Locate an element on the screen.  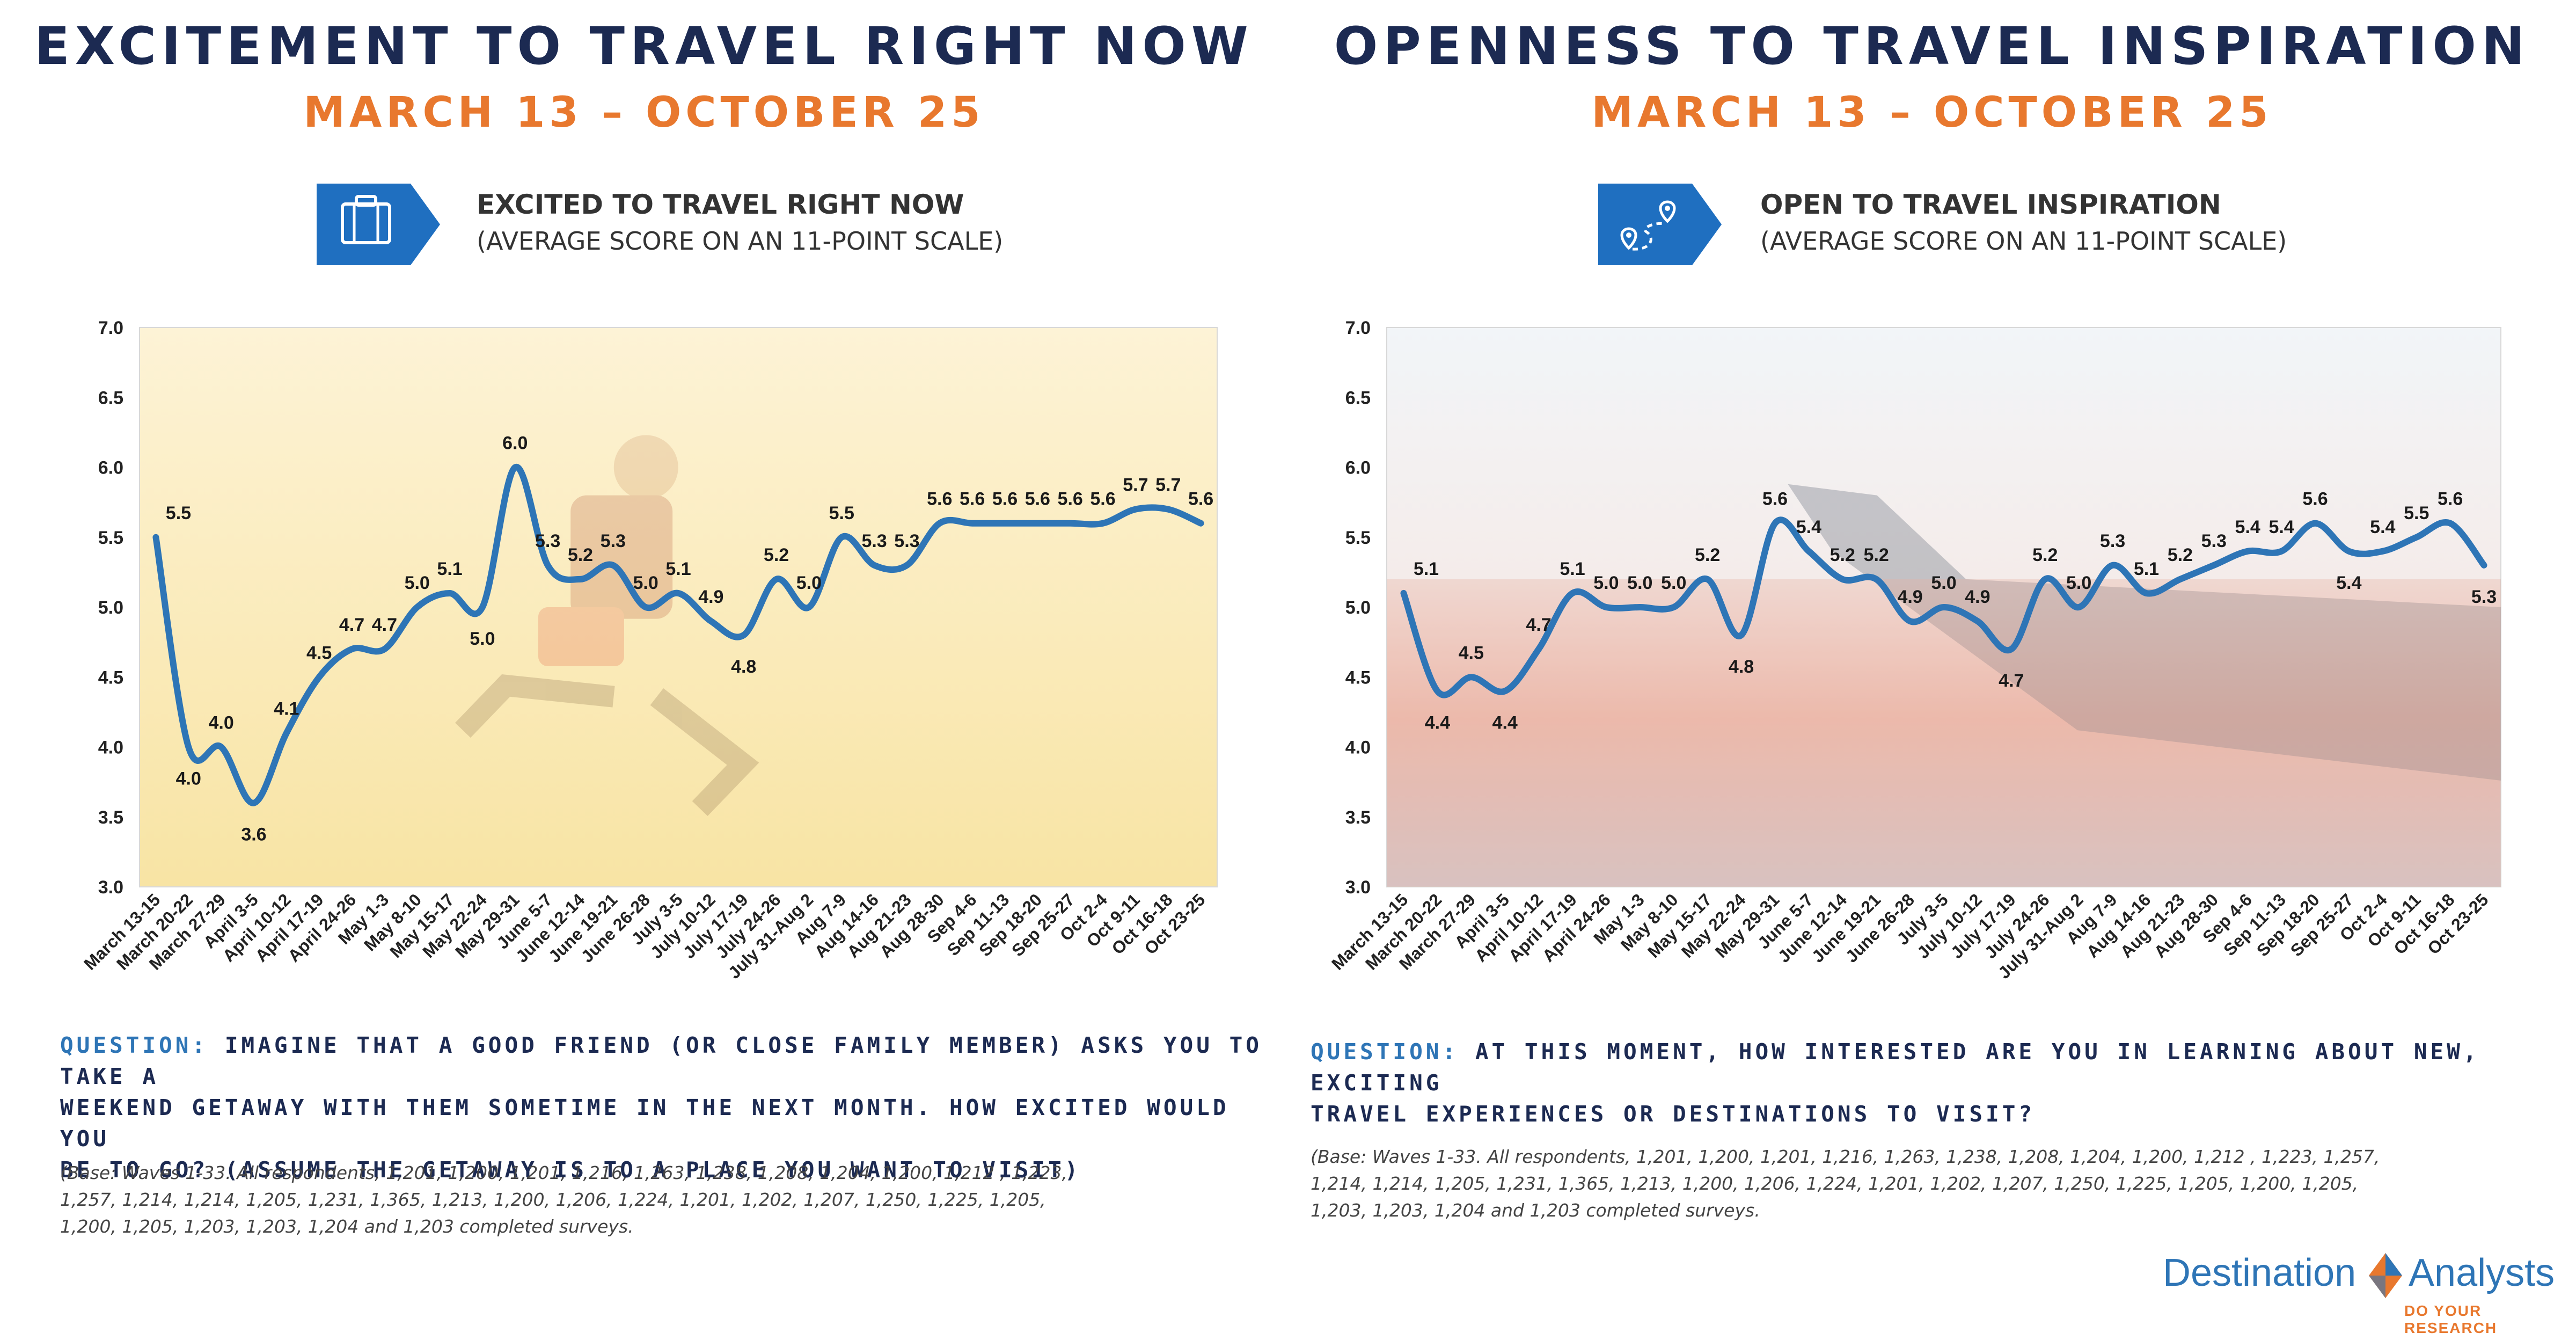
right-question-label: QUESTION: is located at coordinates (1385, 1052).